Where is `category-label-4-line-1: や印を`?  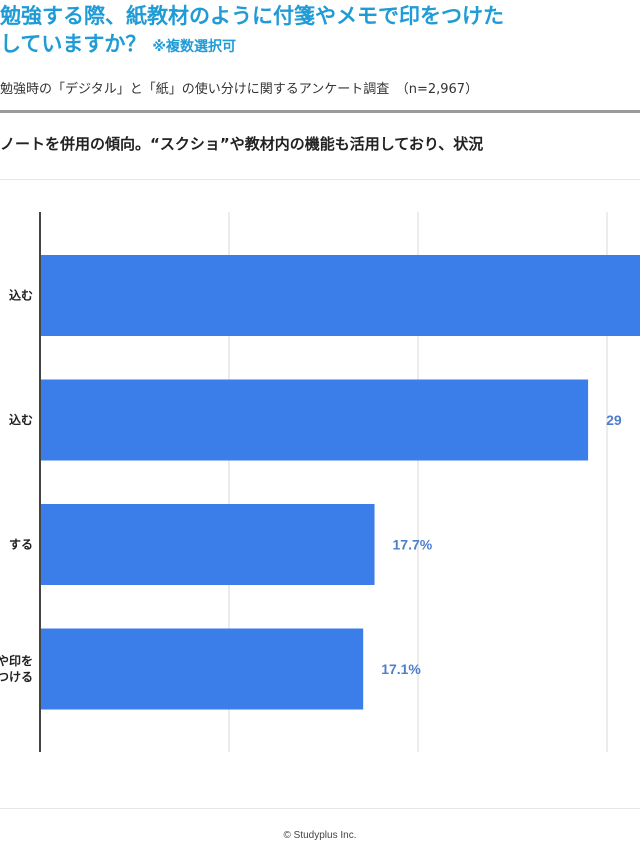 category-label-4-line-1: や印を is located at coordinates (16, 661).